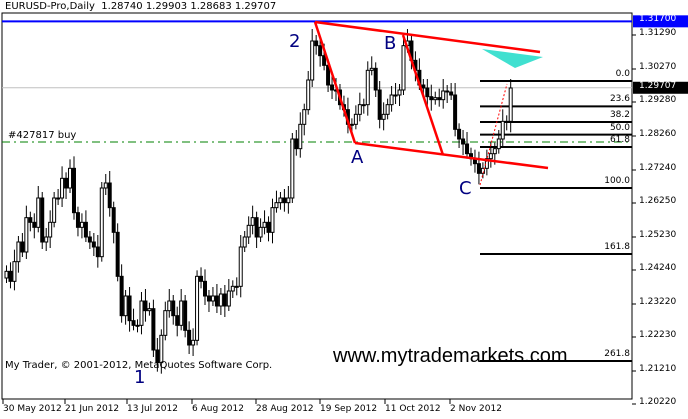 This screenshot has height=419, width=688. I want to click on fib-level-label: 61.8, so click(619, 140).